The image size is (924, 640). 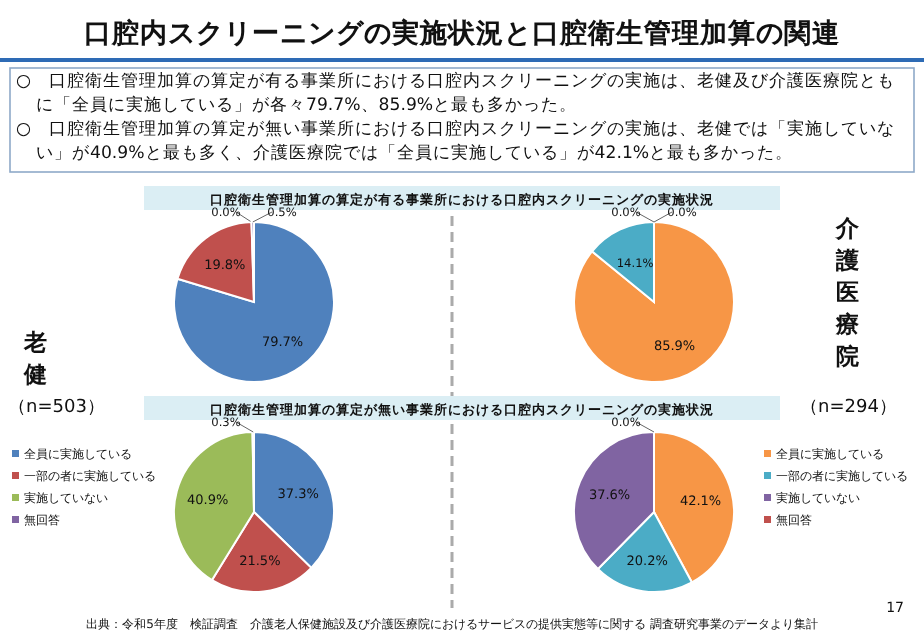 What do you see at coordinates (848, 292) in the screenshot?
I see `text: 介護医療院` at bounding box center [848, 292].